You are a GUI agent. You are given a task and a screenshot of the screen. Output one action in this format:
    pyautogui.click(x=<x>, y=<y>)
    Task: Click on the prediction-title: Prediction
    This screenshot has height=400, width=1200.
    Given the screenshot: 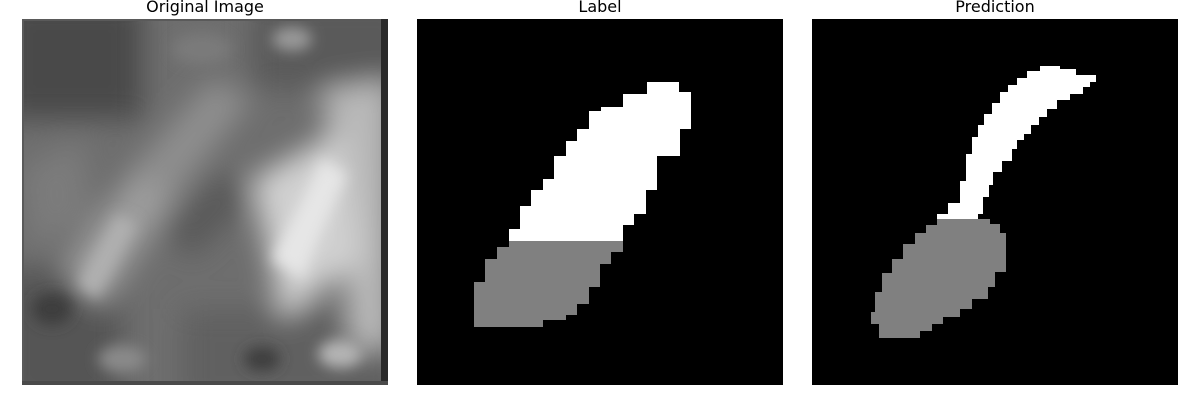 What is the action you would take?
    pyautogui.click(x=995, y=8)
    